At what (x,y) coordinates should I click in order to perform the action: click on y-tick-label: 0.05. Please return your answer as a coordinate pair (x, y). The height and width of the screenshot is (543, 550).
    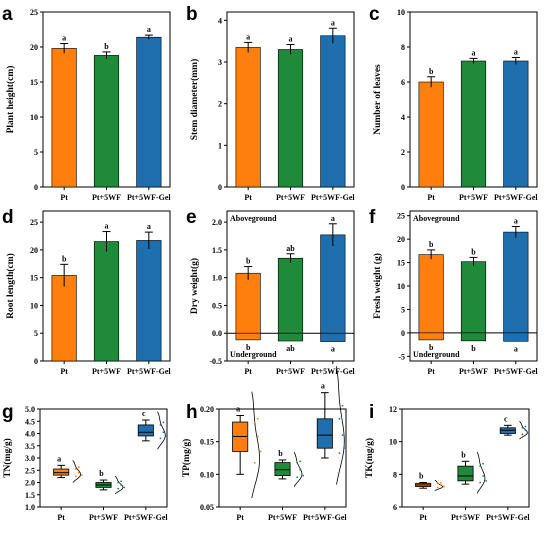
    Looking at the image, I should click on (207, 507).